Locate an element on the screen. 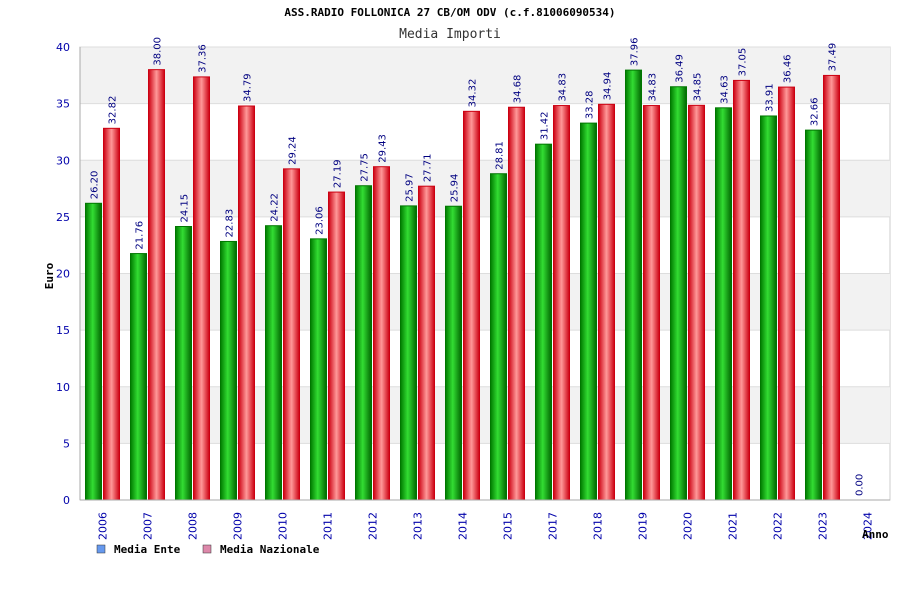  x-tick-label: 2019 is located at coordinates (643, 526).